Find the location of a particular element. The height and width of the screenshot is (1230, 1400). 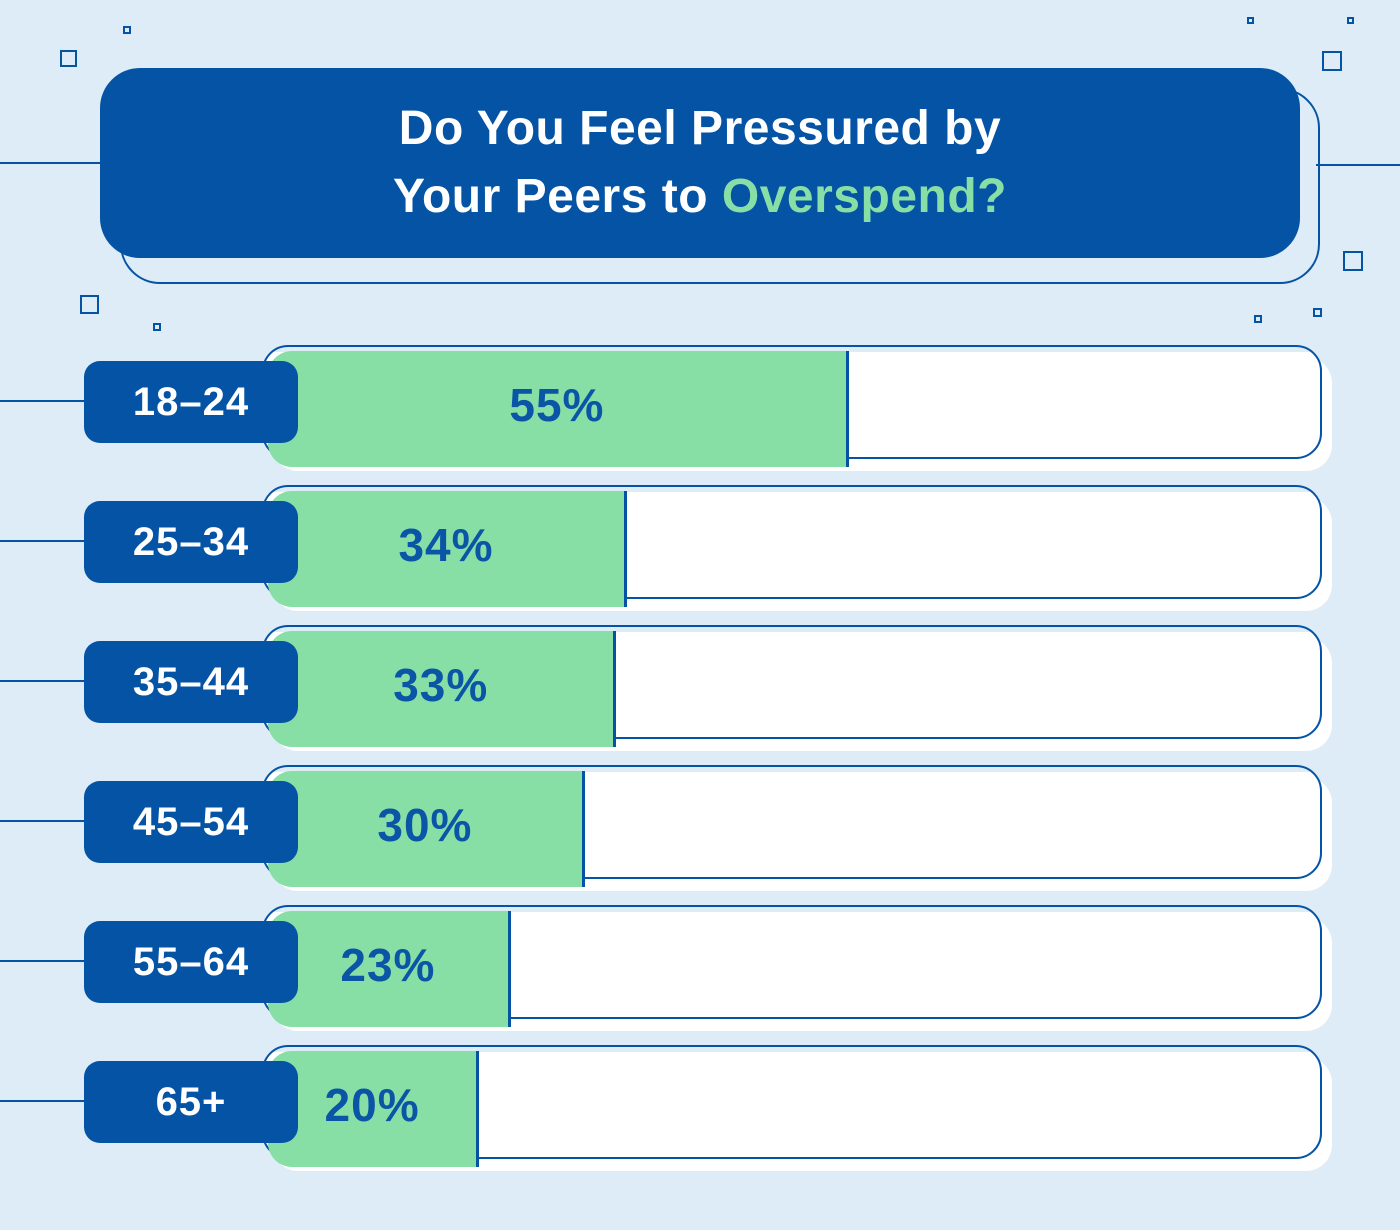

age-group-label: 25–34 is located at coordinates (191, 541).